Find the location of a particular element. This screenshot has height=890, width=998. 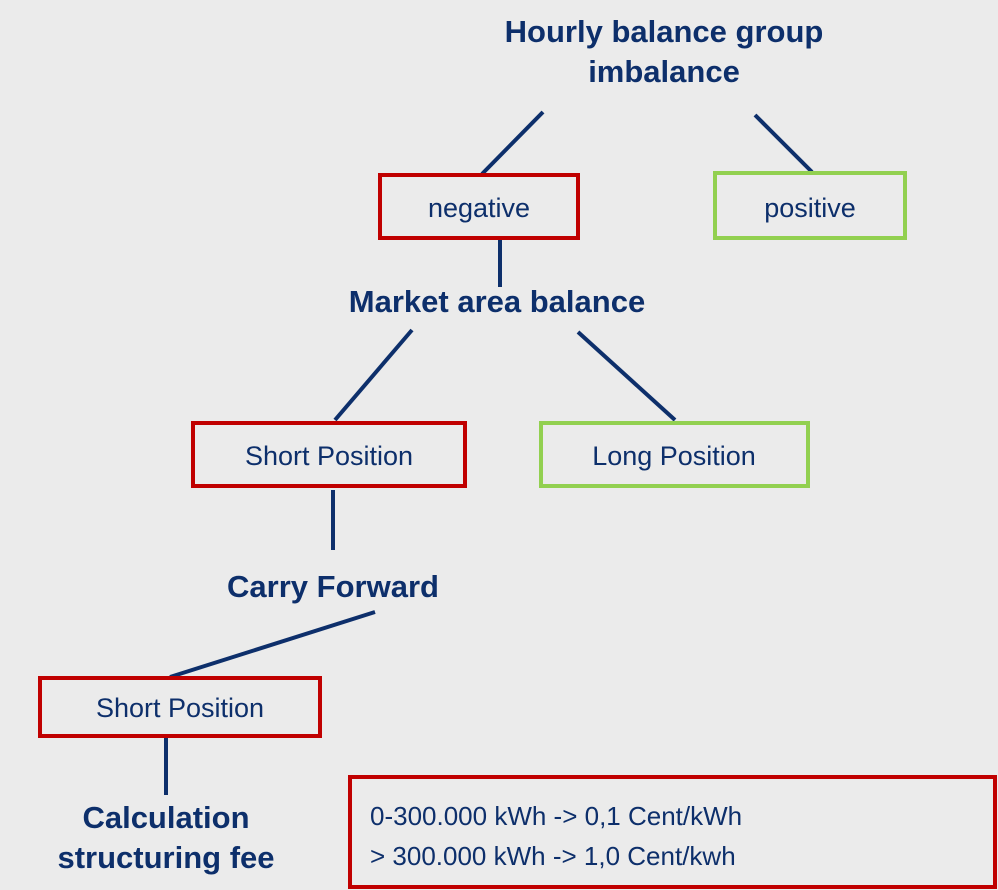

node-label: positive is located at coordinates (810, 208).